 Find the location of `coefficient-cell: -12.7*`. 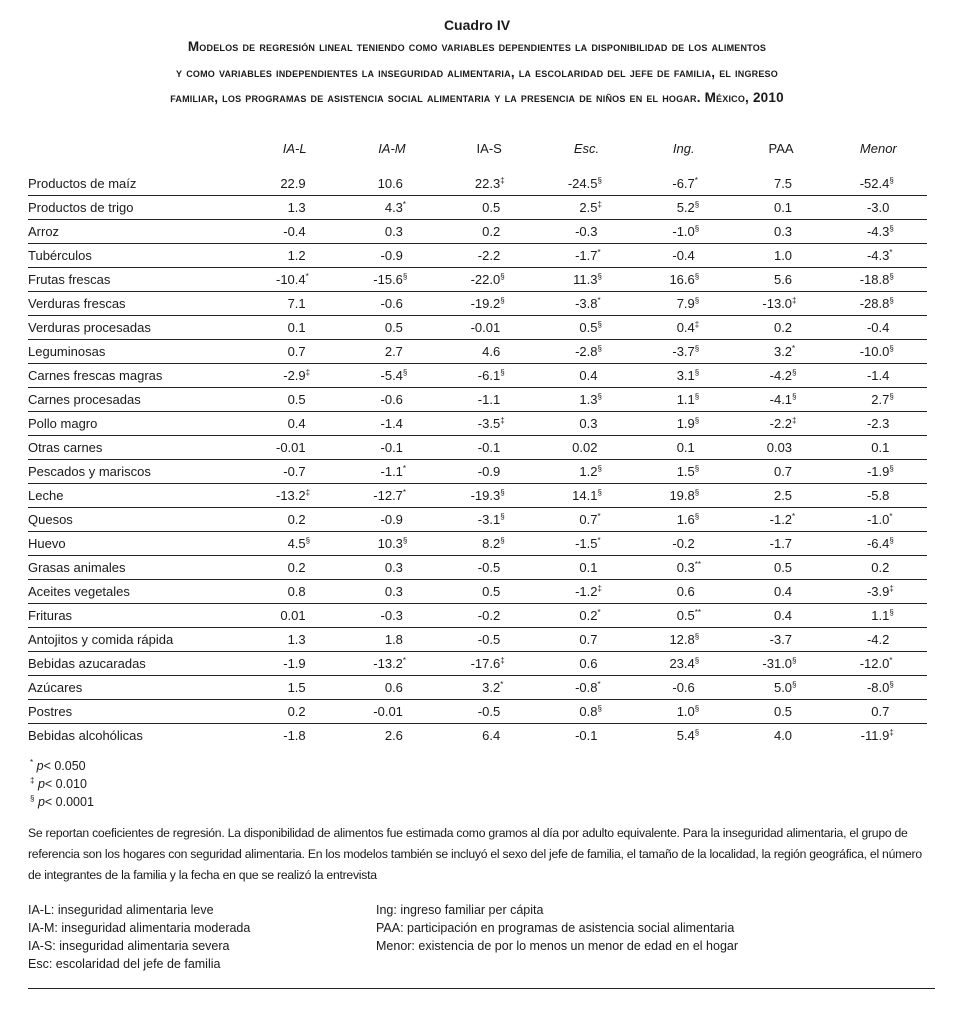

coefficient-cell: -12.7* is located at coordinates (391, 496).